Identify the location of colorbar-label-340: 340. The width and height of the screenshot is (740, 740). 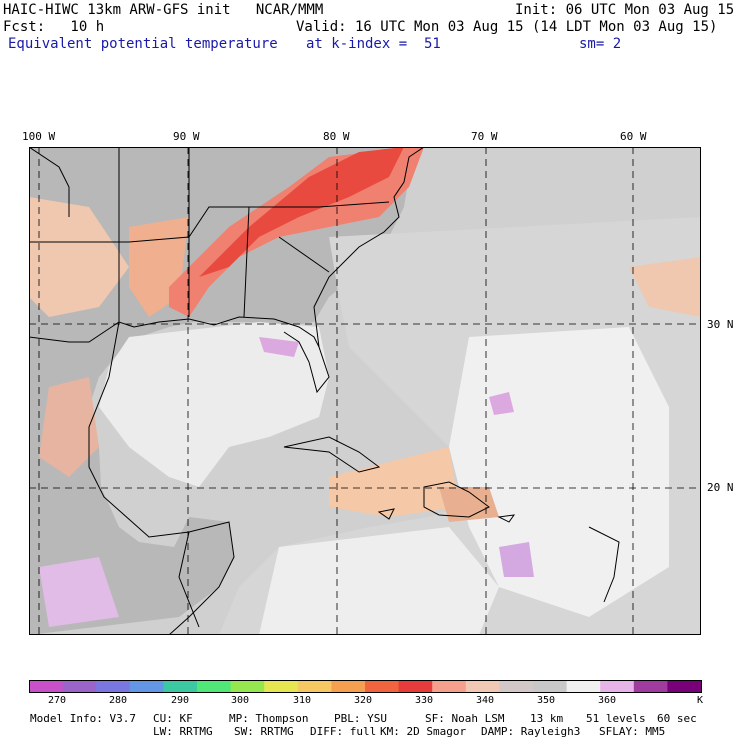
(485, 700).